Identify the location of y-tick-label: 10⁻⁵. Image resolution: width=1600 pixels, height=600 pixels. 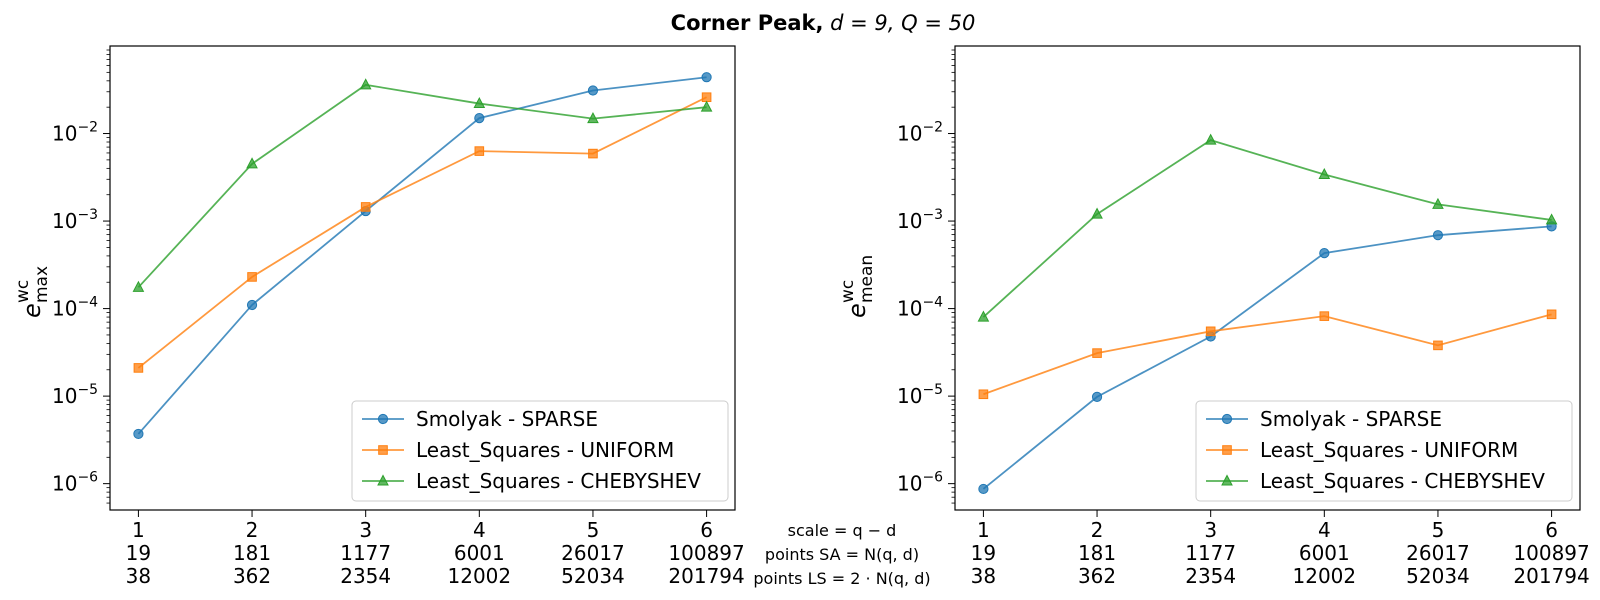
(920, 395).